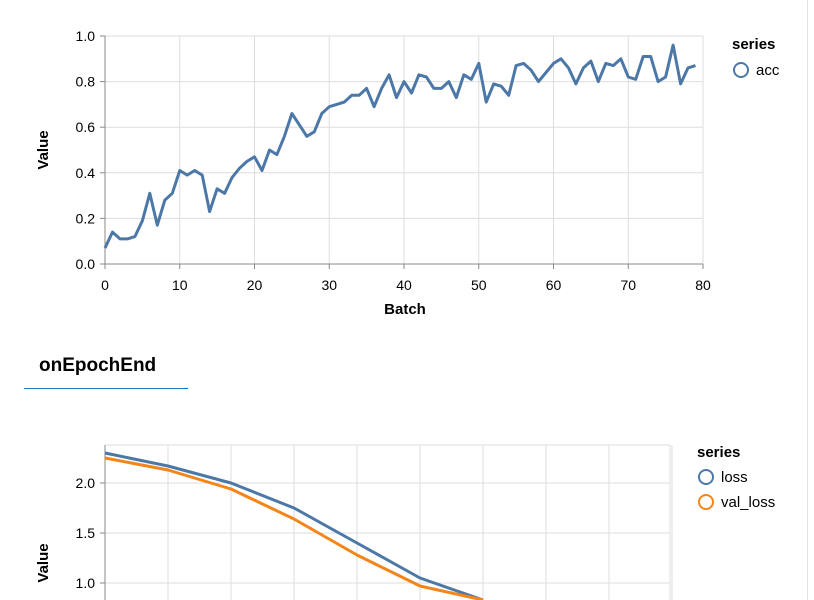 The height and width of the screenshot is (600, 814). I want to click on x-tick-label: 40, so click(404, 285).